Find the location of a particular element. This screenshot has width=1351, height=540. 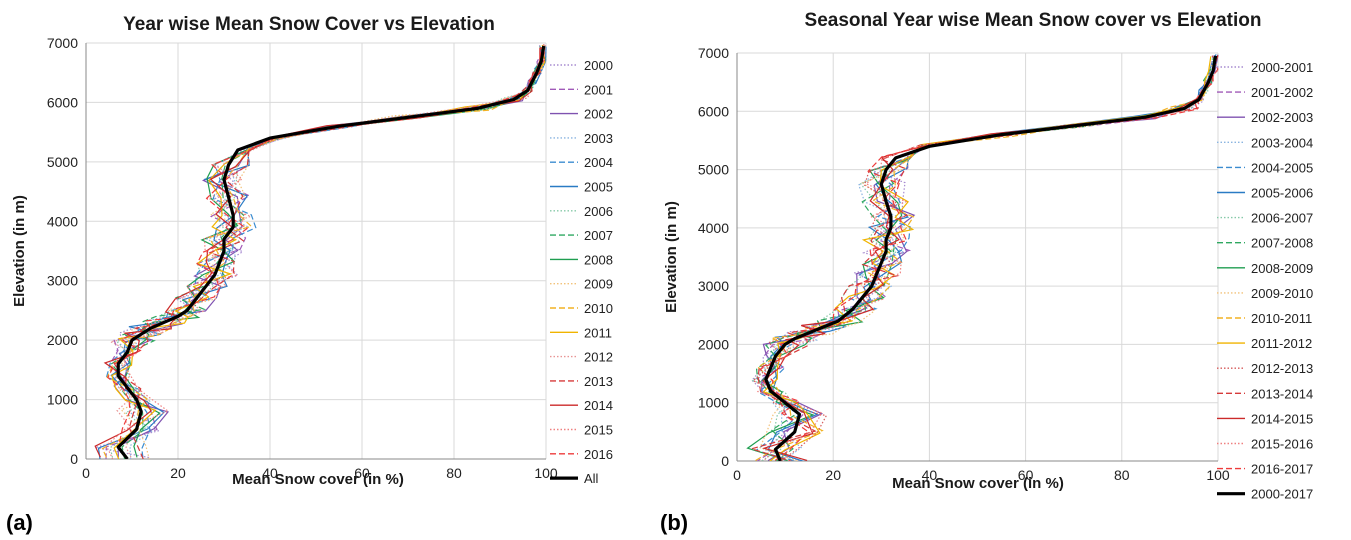

panel-label: (b) is located at coordinates (674, 522).